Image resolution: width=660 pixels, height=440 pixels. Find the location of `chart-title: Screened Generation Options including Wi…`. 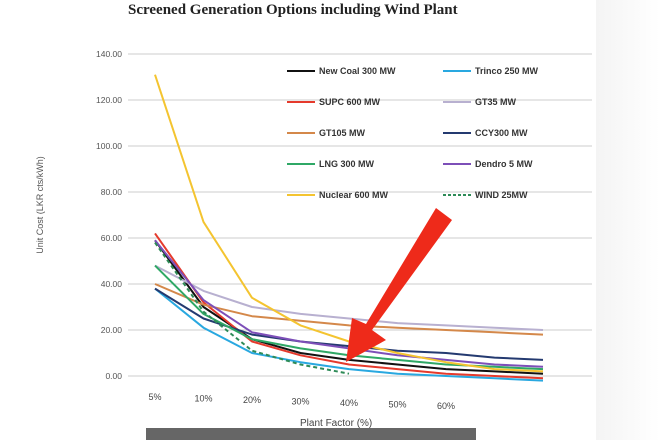

chart-title: Screened Generation Options including Wi… is located at coordinates (293, 10).